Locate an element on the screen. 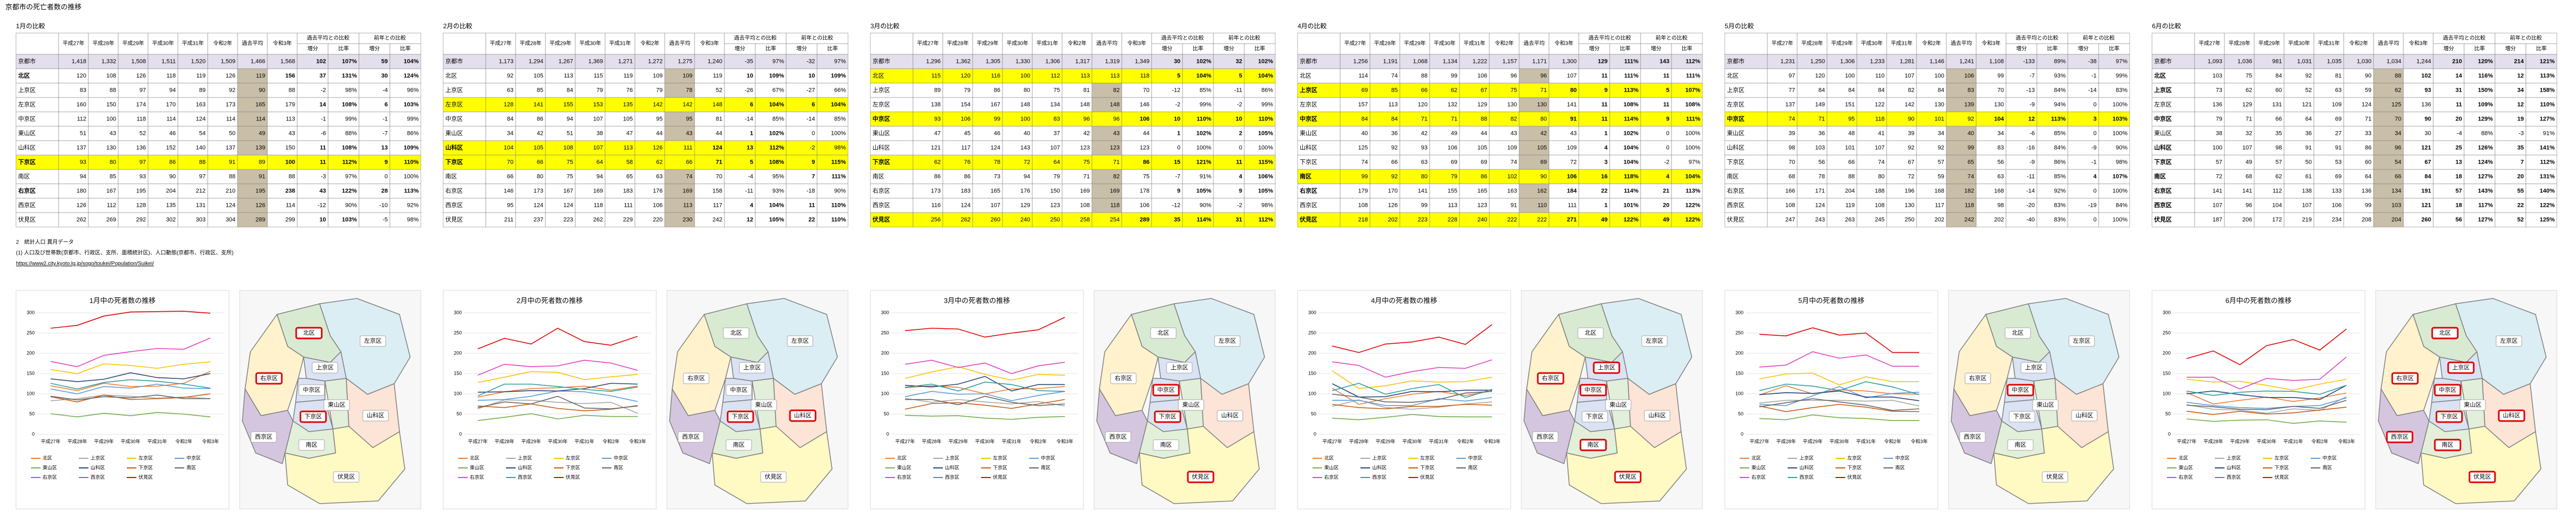 This screenshot has height=518, width=2576. cell-value: 96% is located at coordinates (413, 90).